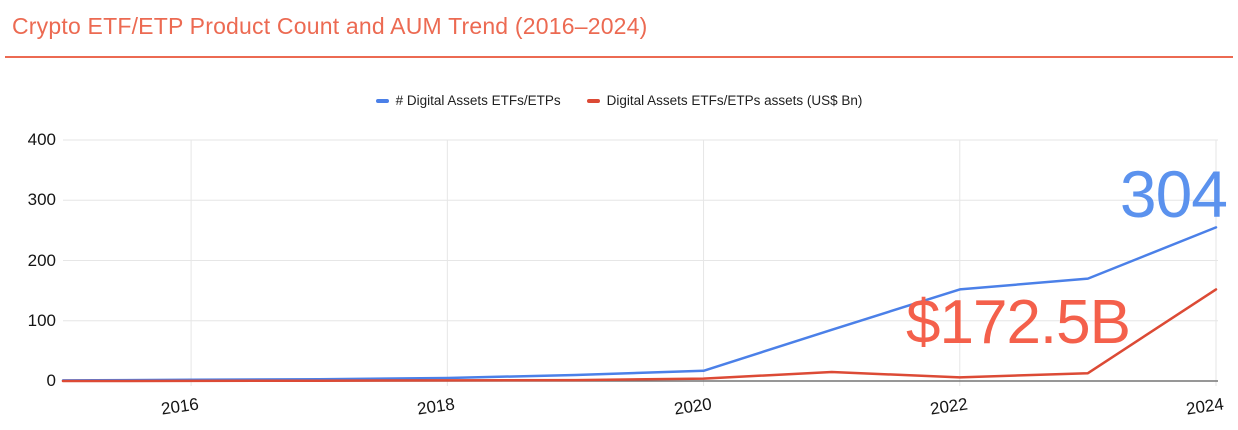  I want to click on legend-line-marker-blue-icon, so click(382, 100).